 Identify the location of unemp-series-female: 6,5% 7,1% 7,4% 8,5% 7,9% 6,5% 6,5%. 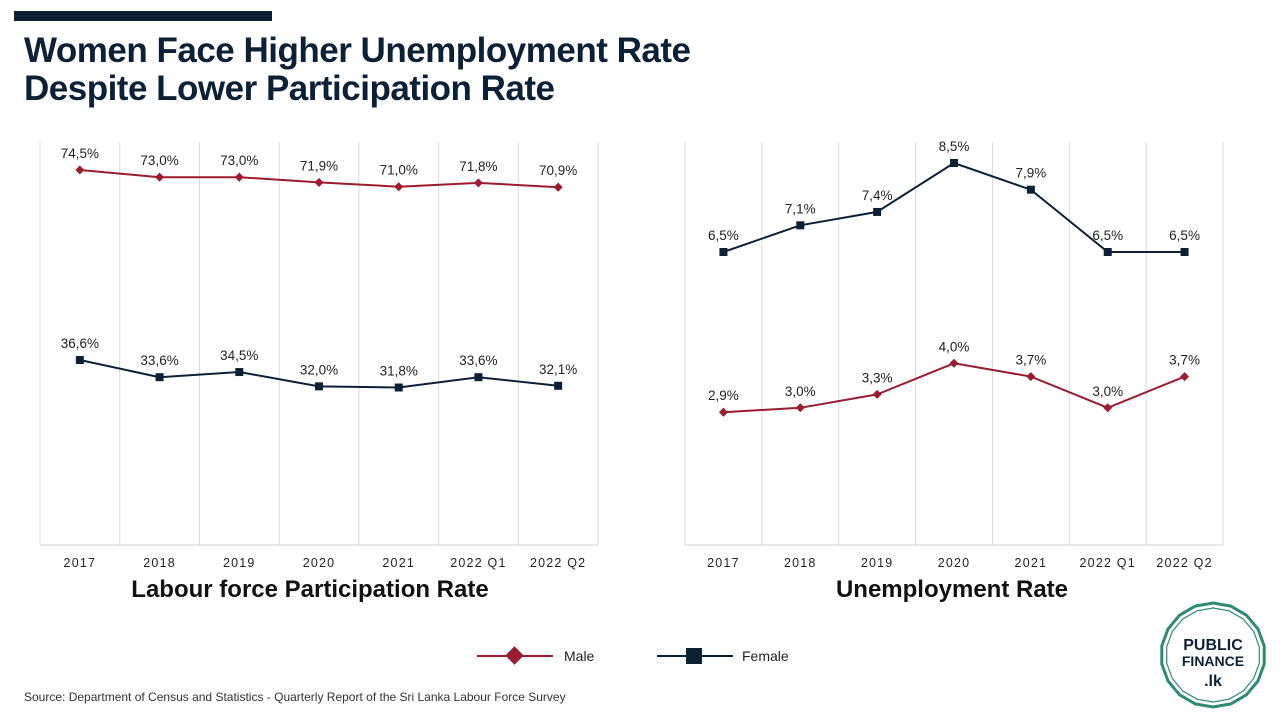
(954, 197).